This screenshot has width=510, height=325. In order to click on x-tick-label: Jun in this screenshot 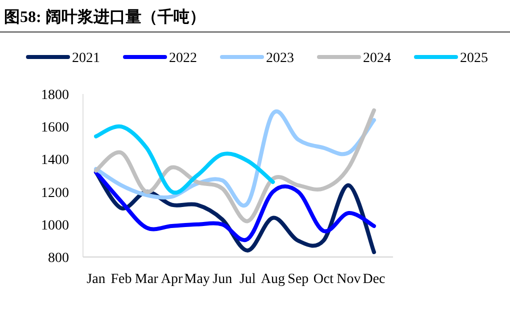, I will do `click(222, 279)`.